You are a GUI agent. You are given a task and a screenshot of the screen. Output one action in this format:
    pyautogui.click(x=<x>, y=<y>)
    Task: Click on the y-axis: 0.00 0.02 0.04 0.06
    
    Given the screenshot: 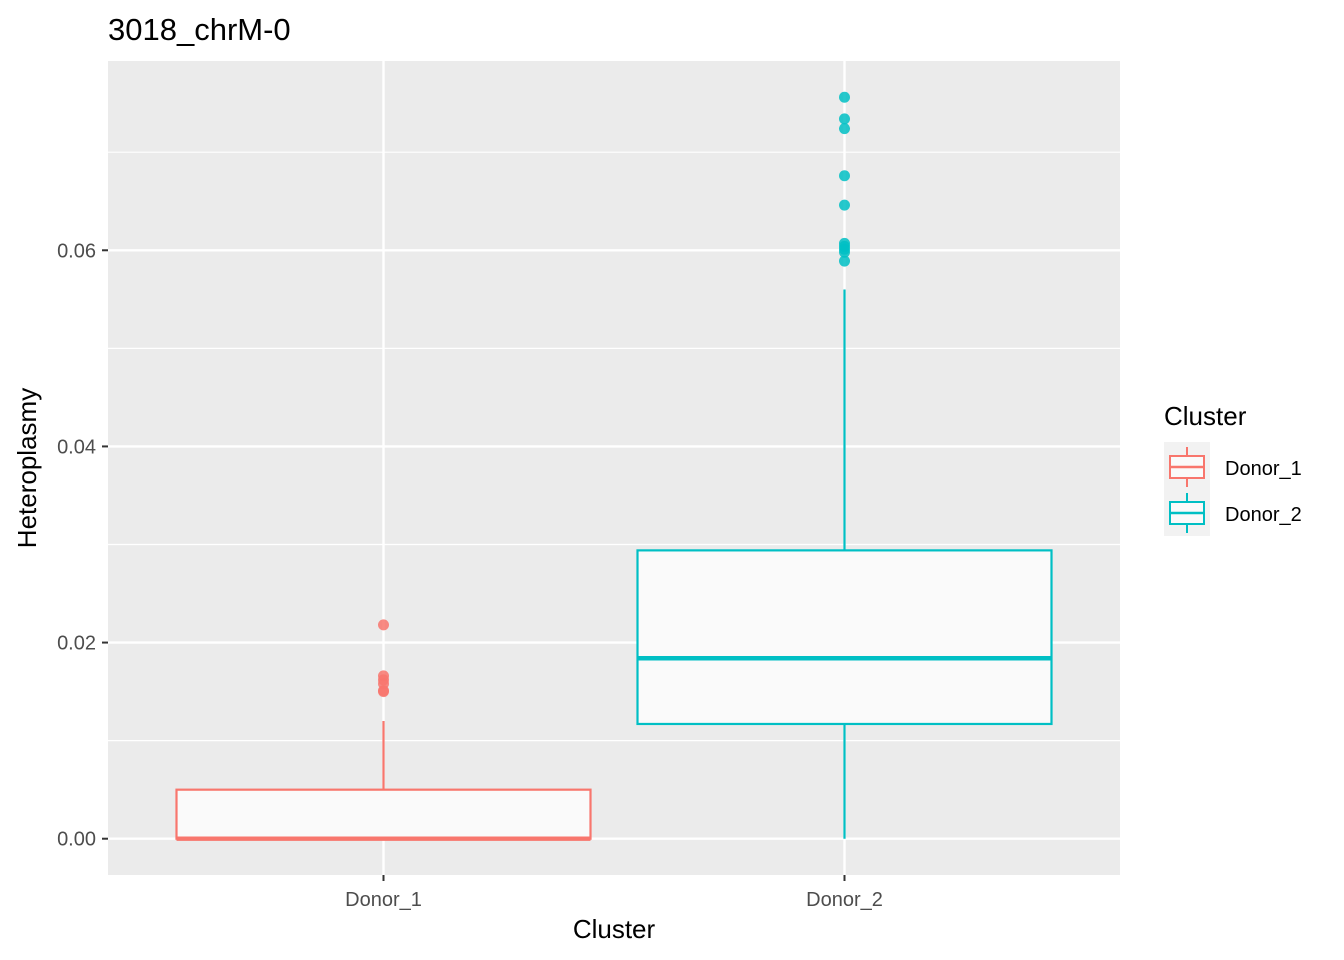 What is the action you would take?
    pyautogui.click(x=82, y=545)
    